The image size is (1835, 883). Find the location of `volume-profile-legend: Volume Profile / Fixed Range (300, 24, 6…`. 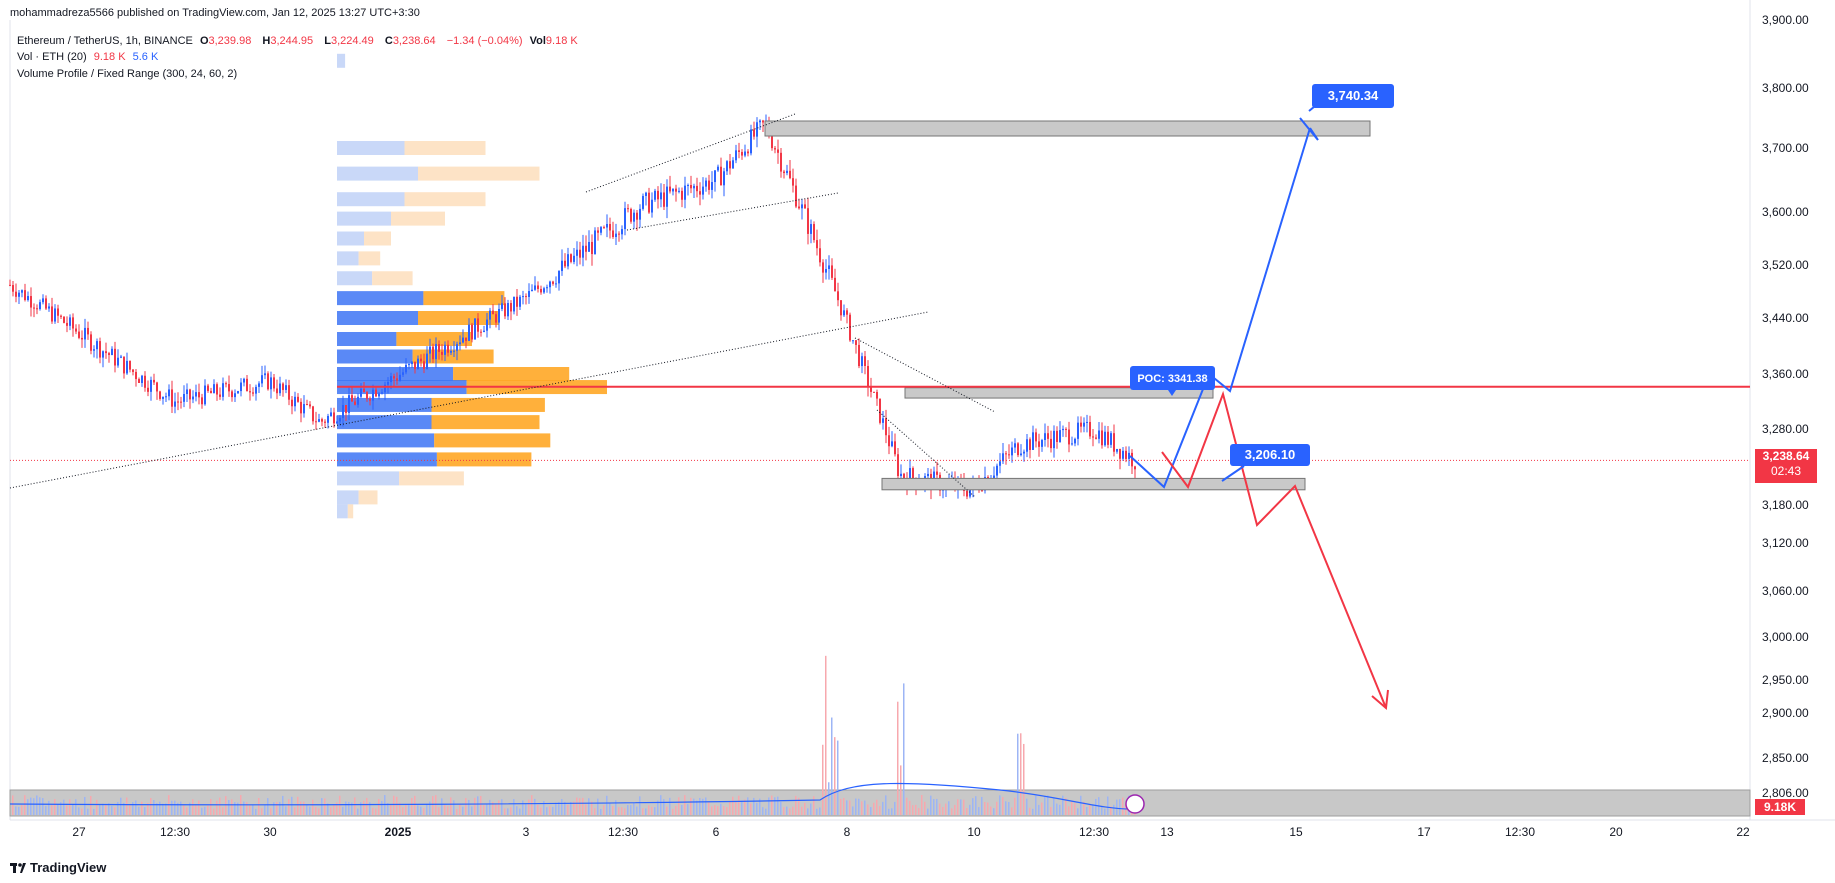

volume-profile-legend: Volume Profile / Fixed Range (300, 24, 6… is located at coordinates (127, 74).